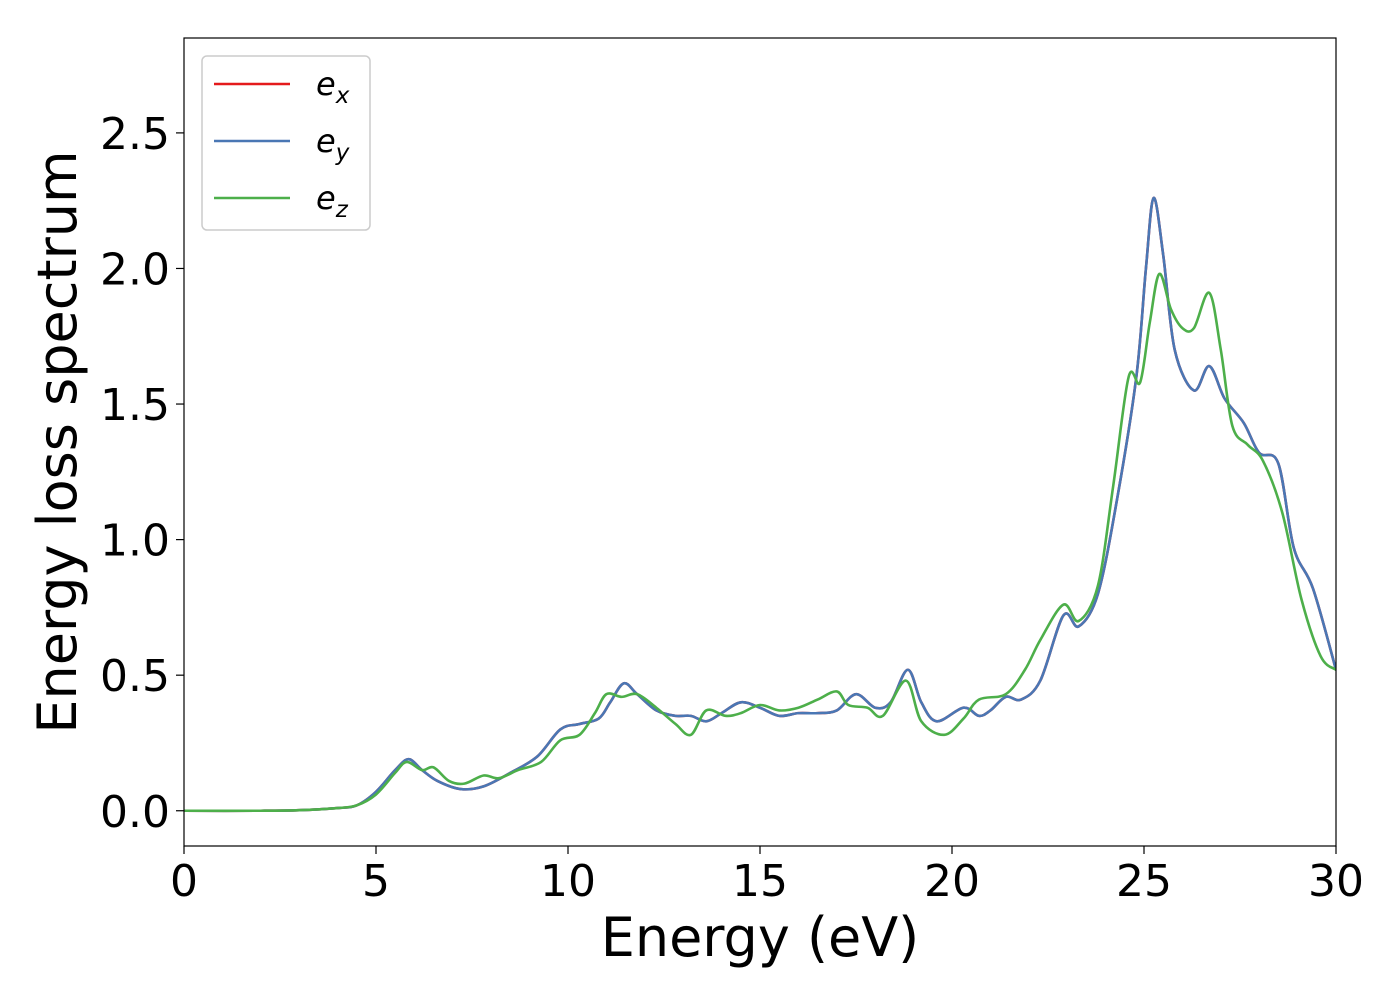 The width and height of the screenshot is (1400, 1000). I want to click on y-axis: 0.0 0.5 1.0 1.5 2.0 2.5, so click(142, 473).